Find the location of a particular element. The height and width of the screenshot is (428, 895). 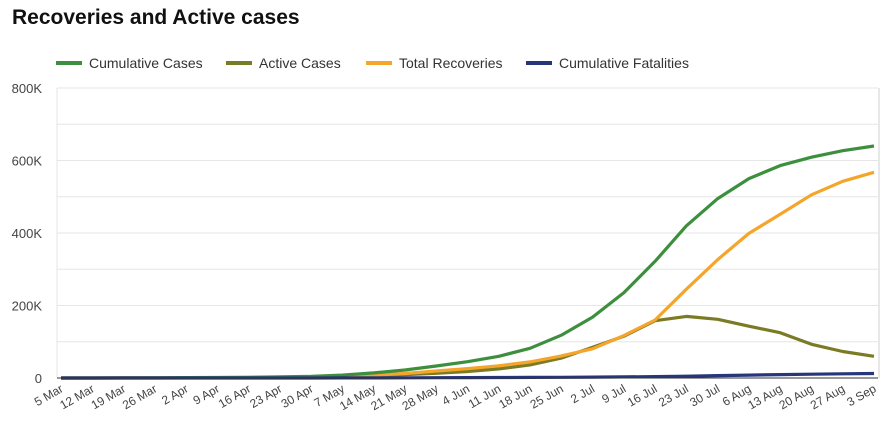

legend-label: Active Cases is located at coordinates (300, 63).